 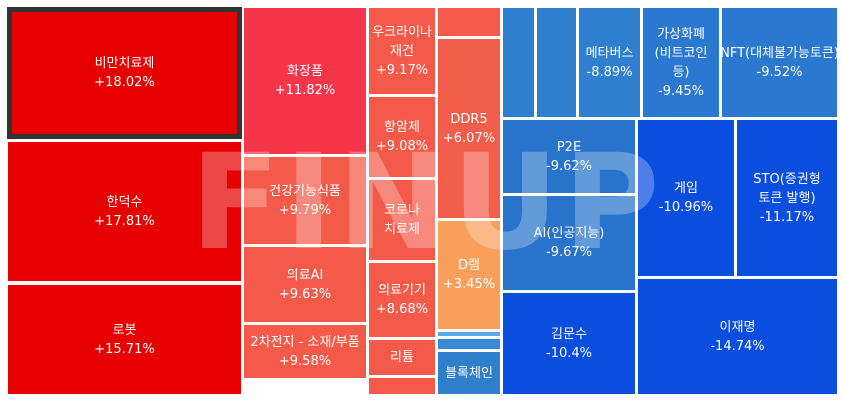 What do you see at coordinates (402, 137) in the screenshot?
I see `treemap-tile: 항암제 +9.08%` at bounding box center [402, 137].